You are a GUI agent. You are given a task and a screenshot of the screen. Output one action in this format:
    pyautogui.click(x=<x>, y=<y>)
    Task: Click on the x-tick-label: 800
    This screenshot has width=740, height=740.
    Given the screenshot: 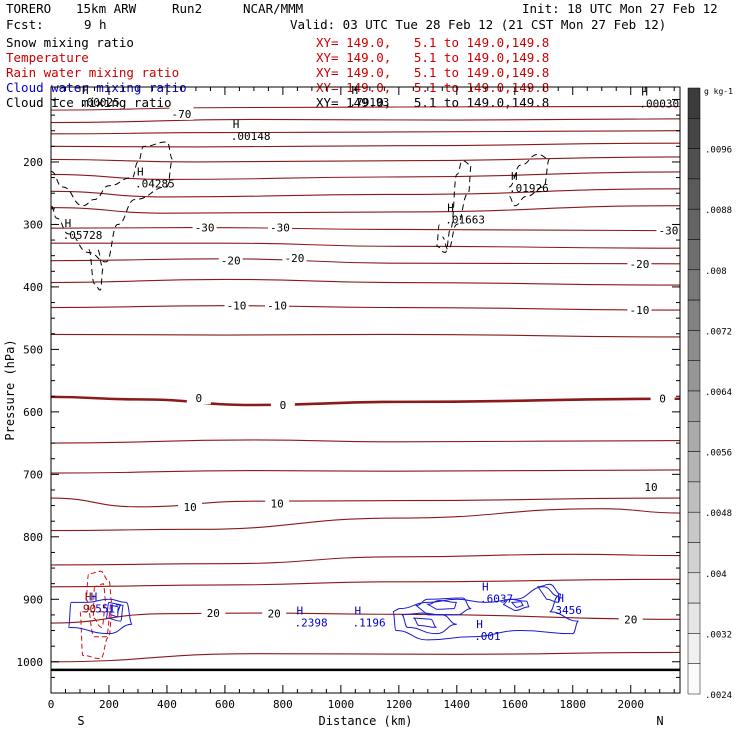 What is the action you would take?
    pyautogui.click(x=283, y=704)
    